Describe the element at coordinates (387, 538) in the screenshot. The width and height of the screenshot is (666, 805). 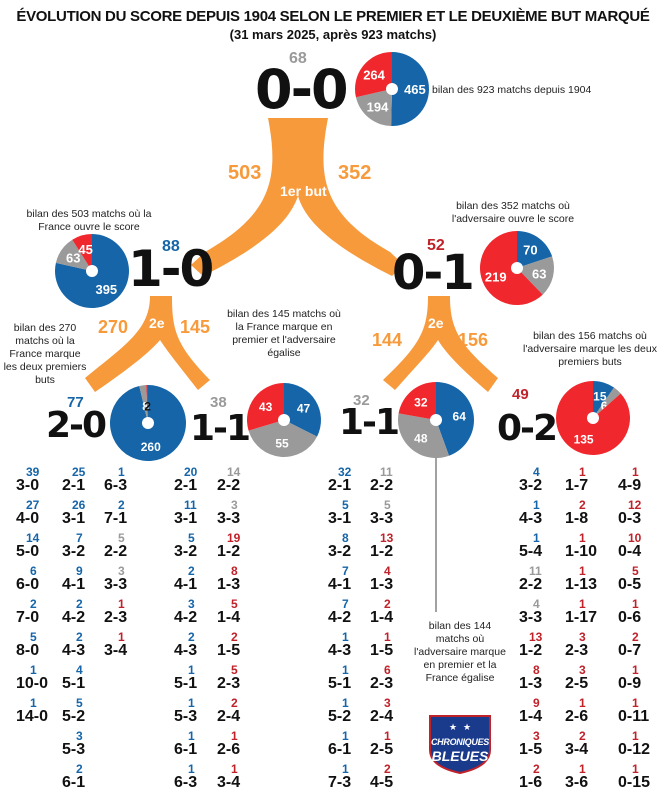
I see `final-score-count: 13` at that location.